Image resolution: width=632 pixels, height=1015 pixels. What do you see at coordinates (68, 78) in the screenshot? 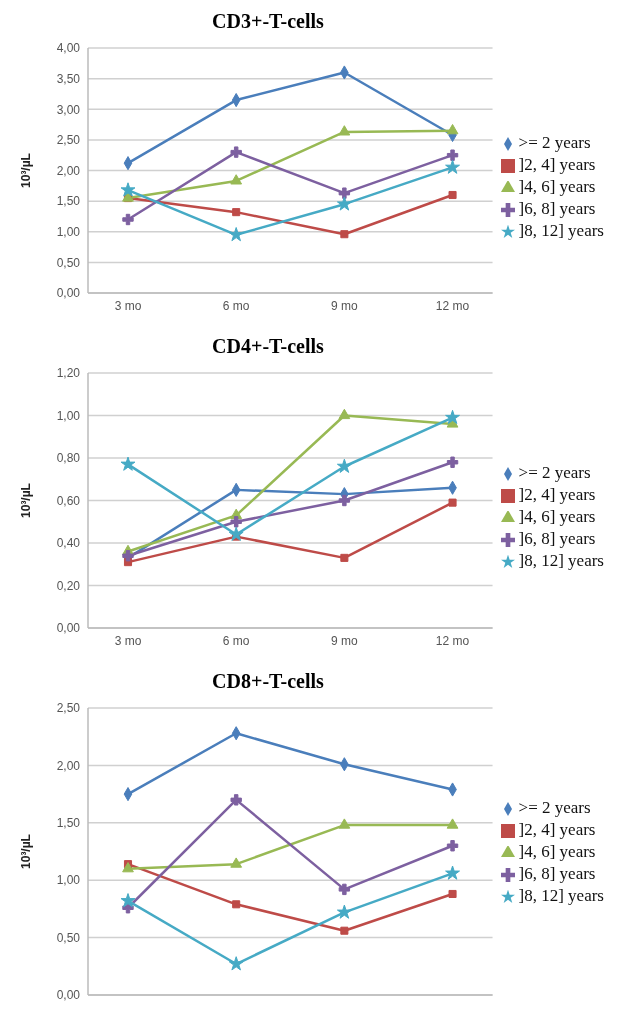
I see `y-tick-label: 3,50` at bounding box center [68, 78].